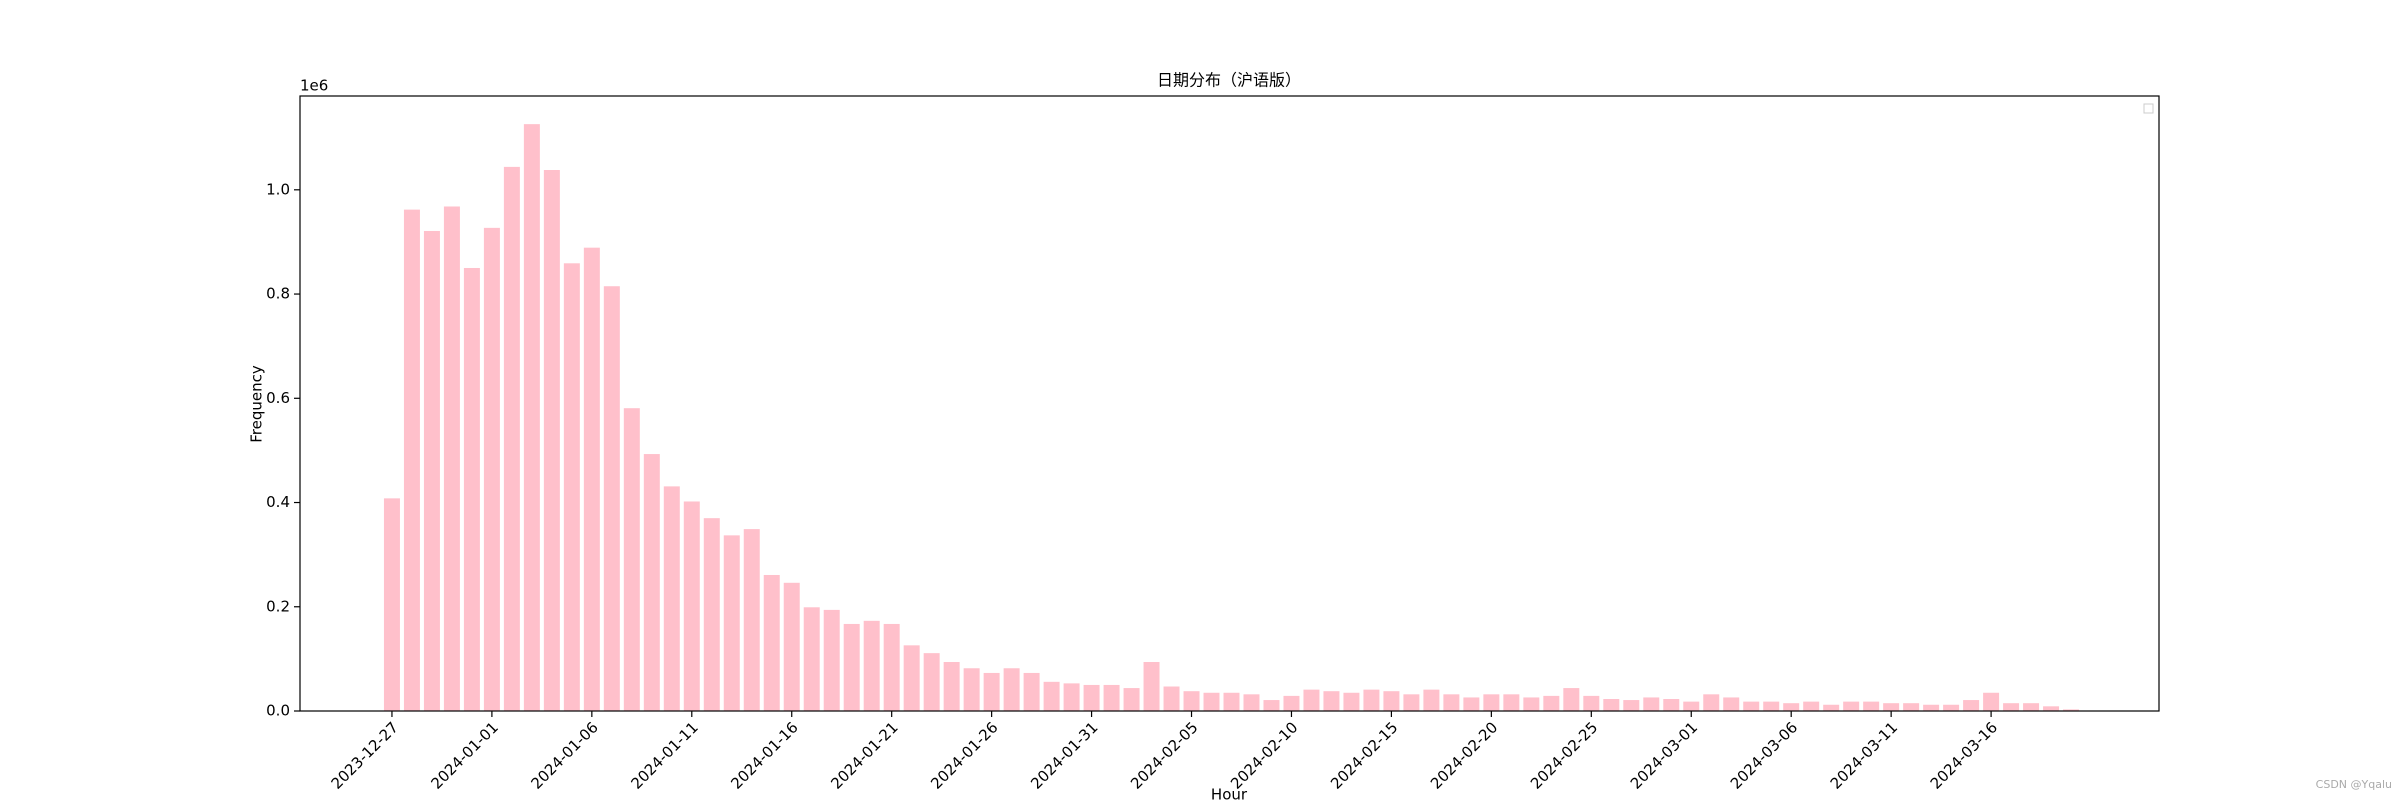 The height and width of the screenshot is (800, 2400). What do you see at coordinates (2354, 784) in the screenshot?
I see `watermark: CSDN @Yqalu` at bounding box center [2354, 784].